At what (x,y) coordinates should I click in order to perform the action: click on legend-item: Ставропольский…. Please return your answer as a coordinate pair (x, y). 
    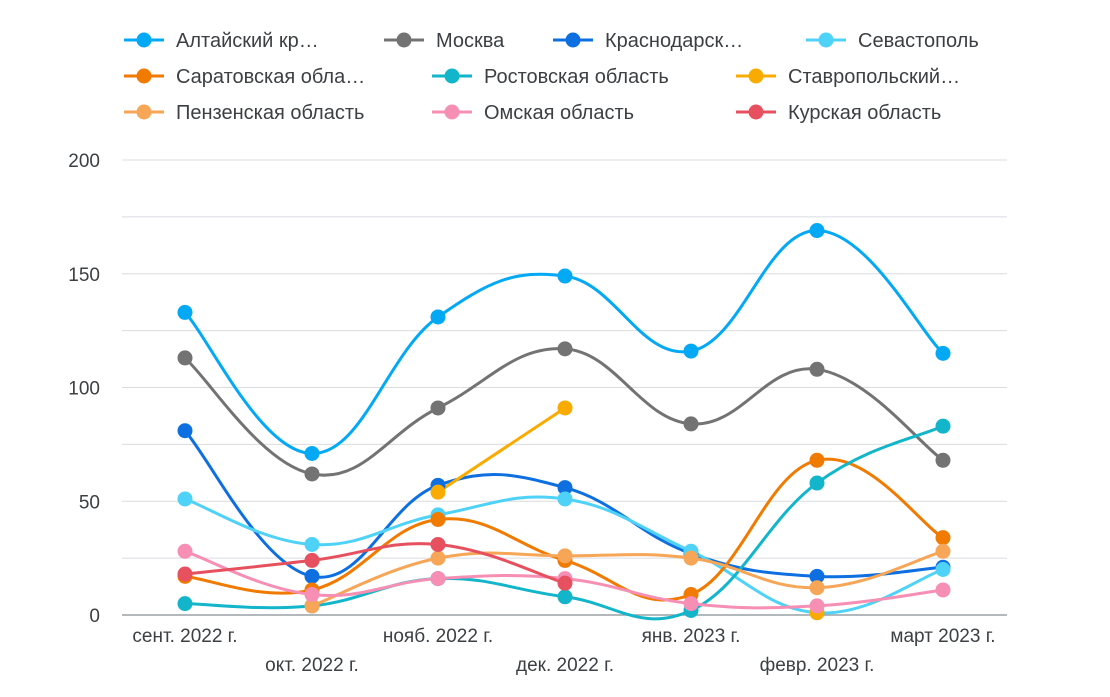
    Looking at the image, I should click on (848, 77).